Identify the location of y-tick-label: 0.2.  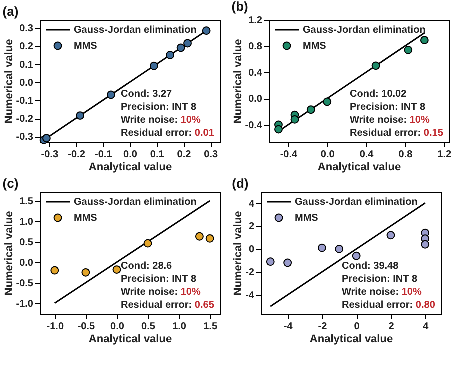
(27, 47).